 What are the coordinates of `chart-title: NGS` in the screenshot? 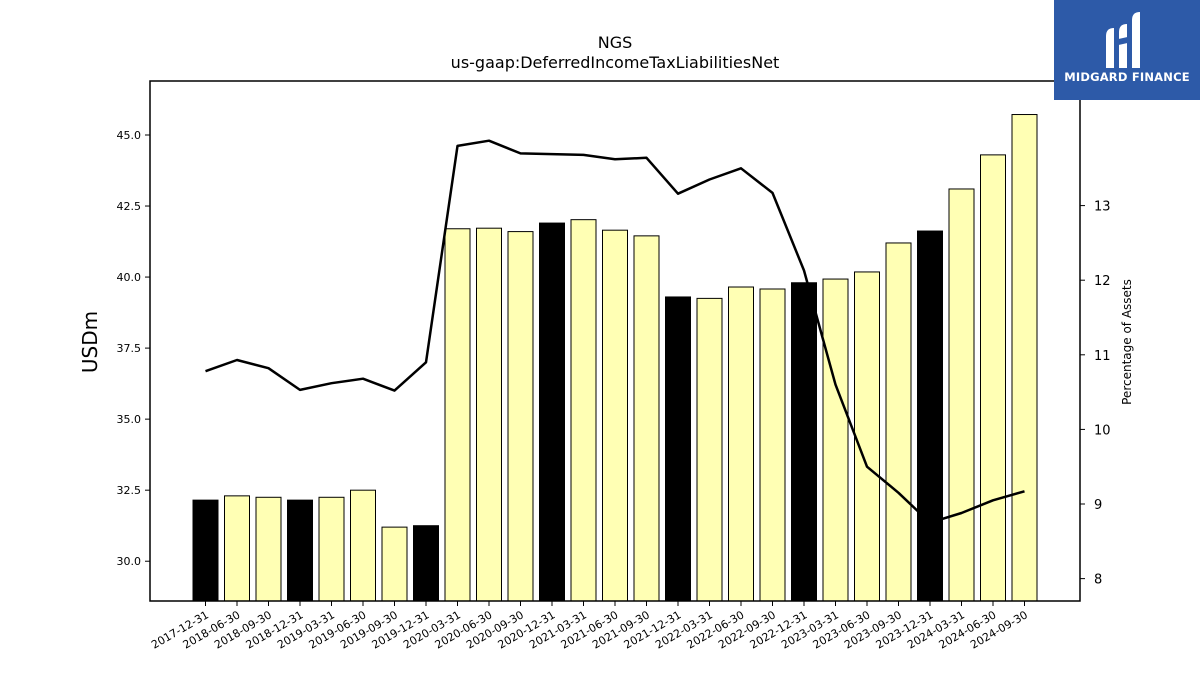 It's located at (615, 42).